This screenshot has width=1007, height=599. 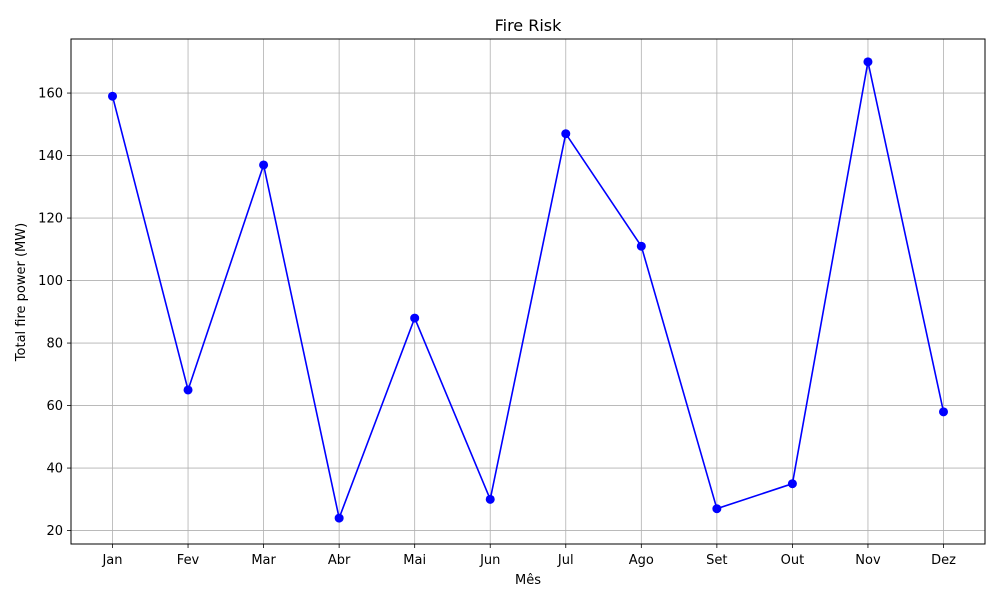 What do you see at coordinates (21, 292) in the screenshot?
I see `y-axis-label: Total fire power (MW)` at bounding box center [21, 292].